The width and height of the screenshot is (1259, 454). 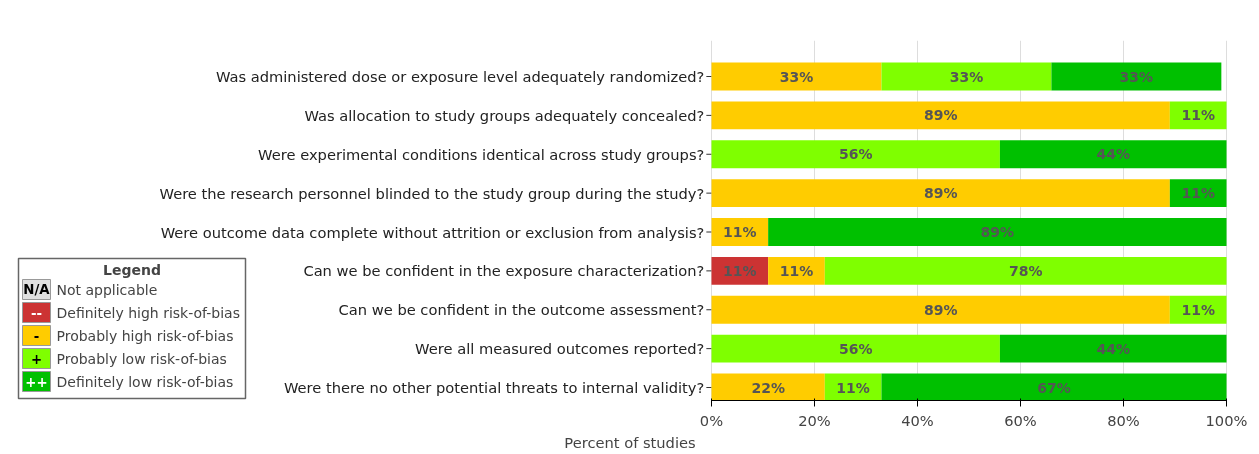 I want to click on legend-label: Probably low risk-of-bias, so click(x=141, y=358).